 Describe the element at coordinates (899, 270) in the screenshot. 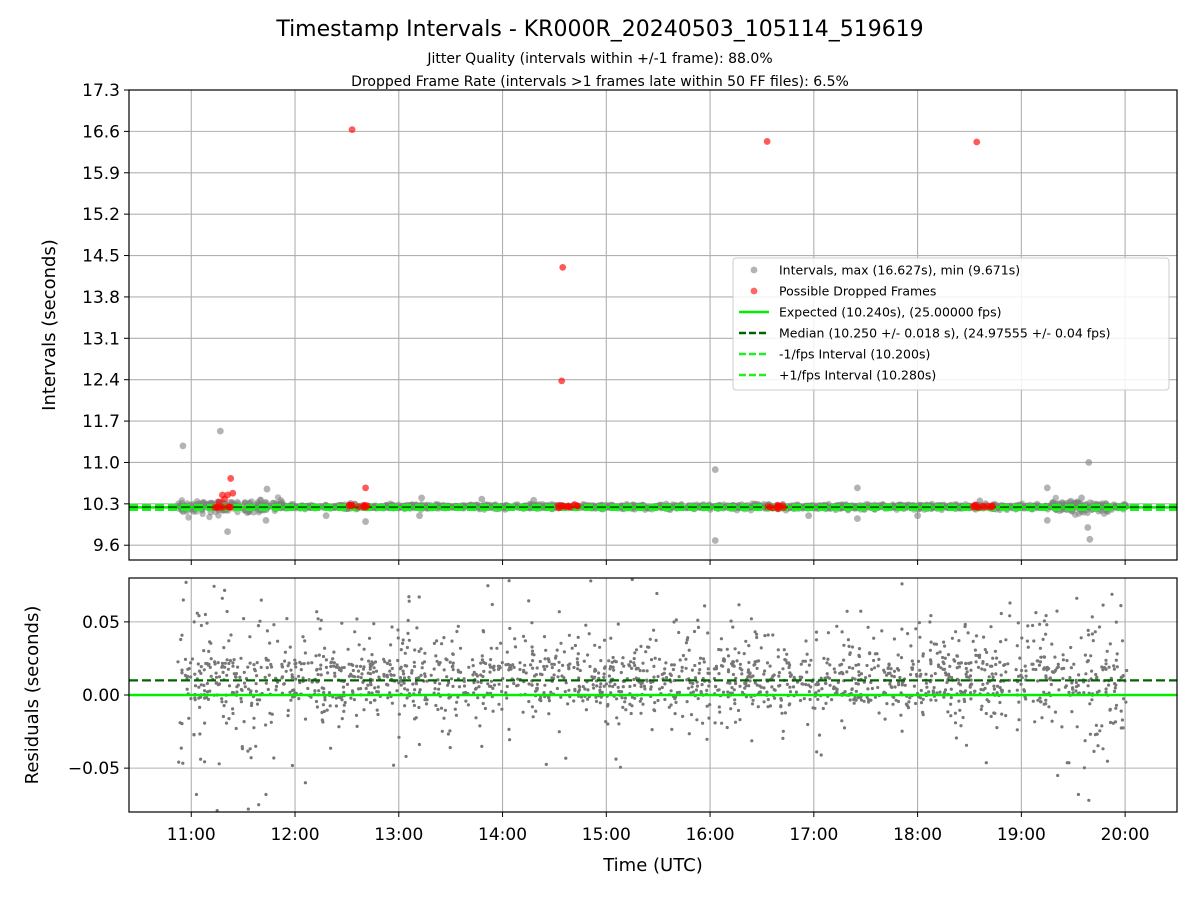

I see `legend-label-intervals: Intervals, max (16.627s), min (9.671s)` at that location.